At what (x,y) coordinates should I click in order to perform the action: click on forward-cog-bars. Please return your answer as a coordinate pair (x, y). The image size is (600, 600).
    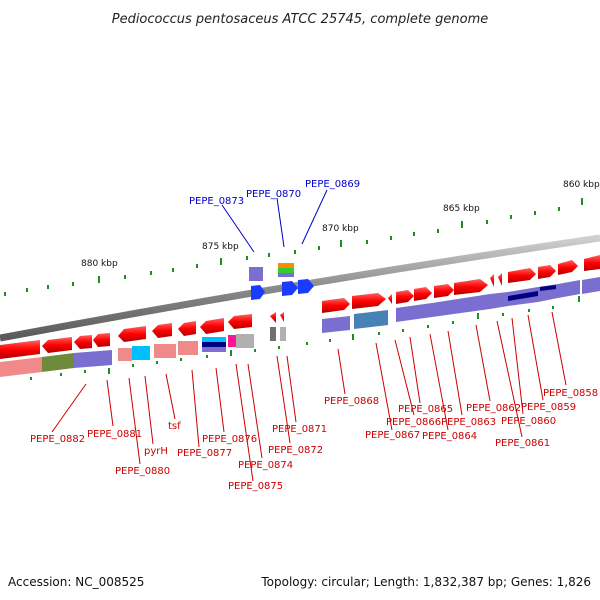
    Looking at the image, I should click on (461, 305).